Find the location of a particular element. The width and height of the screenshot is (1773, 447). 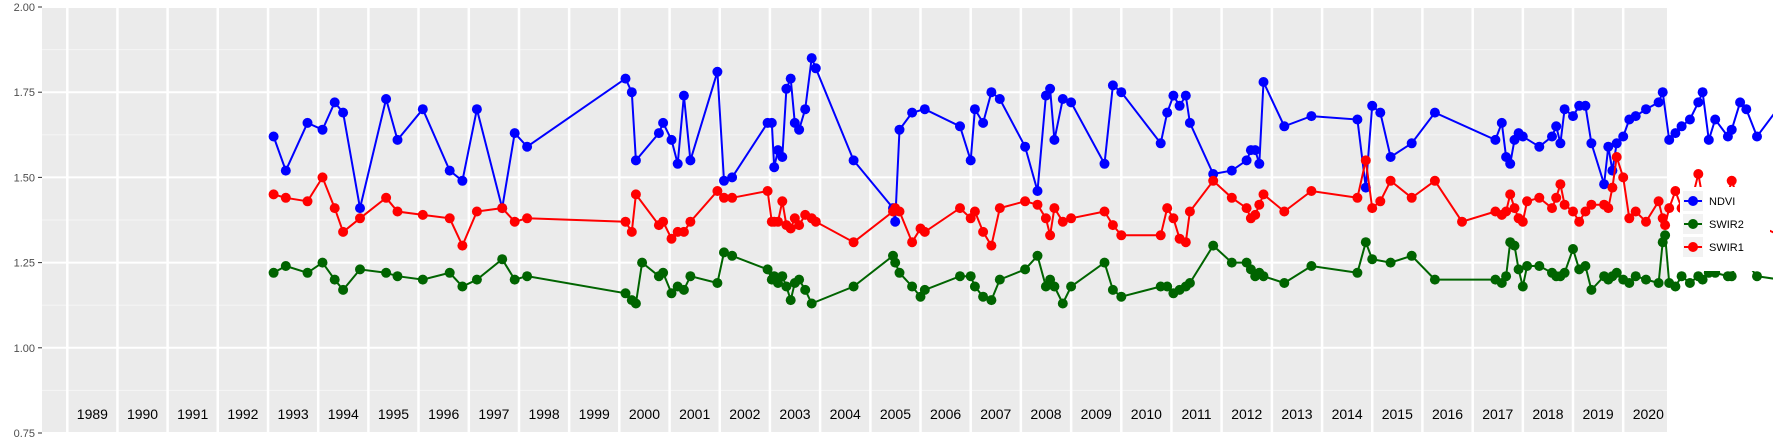

year-label: 2017 is located at coordinates (1497, 414).